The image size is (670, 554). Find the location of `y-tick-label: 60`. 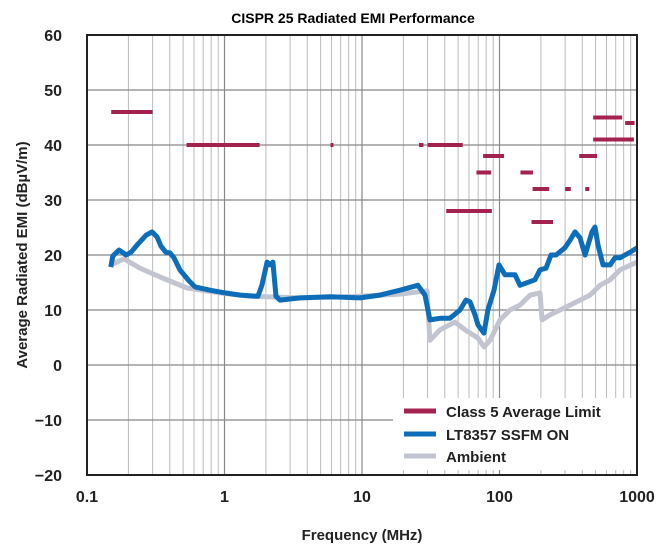

y-tick-label: 60 is located at coordinates (53, 36).